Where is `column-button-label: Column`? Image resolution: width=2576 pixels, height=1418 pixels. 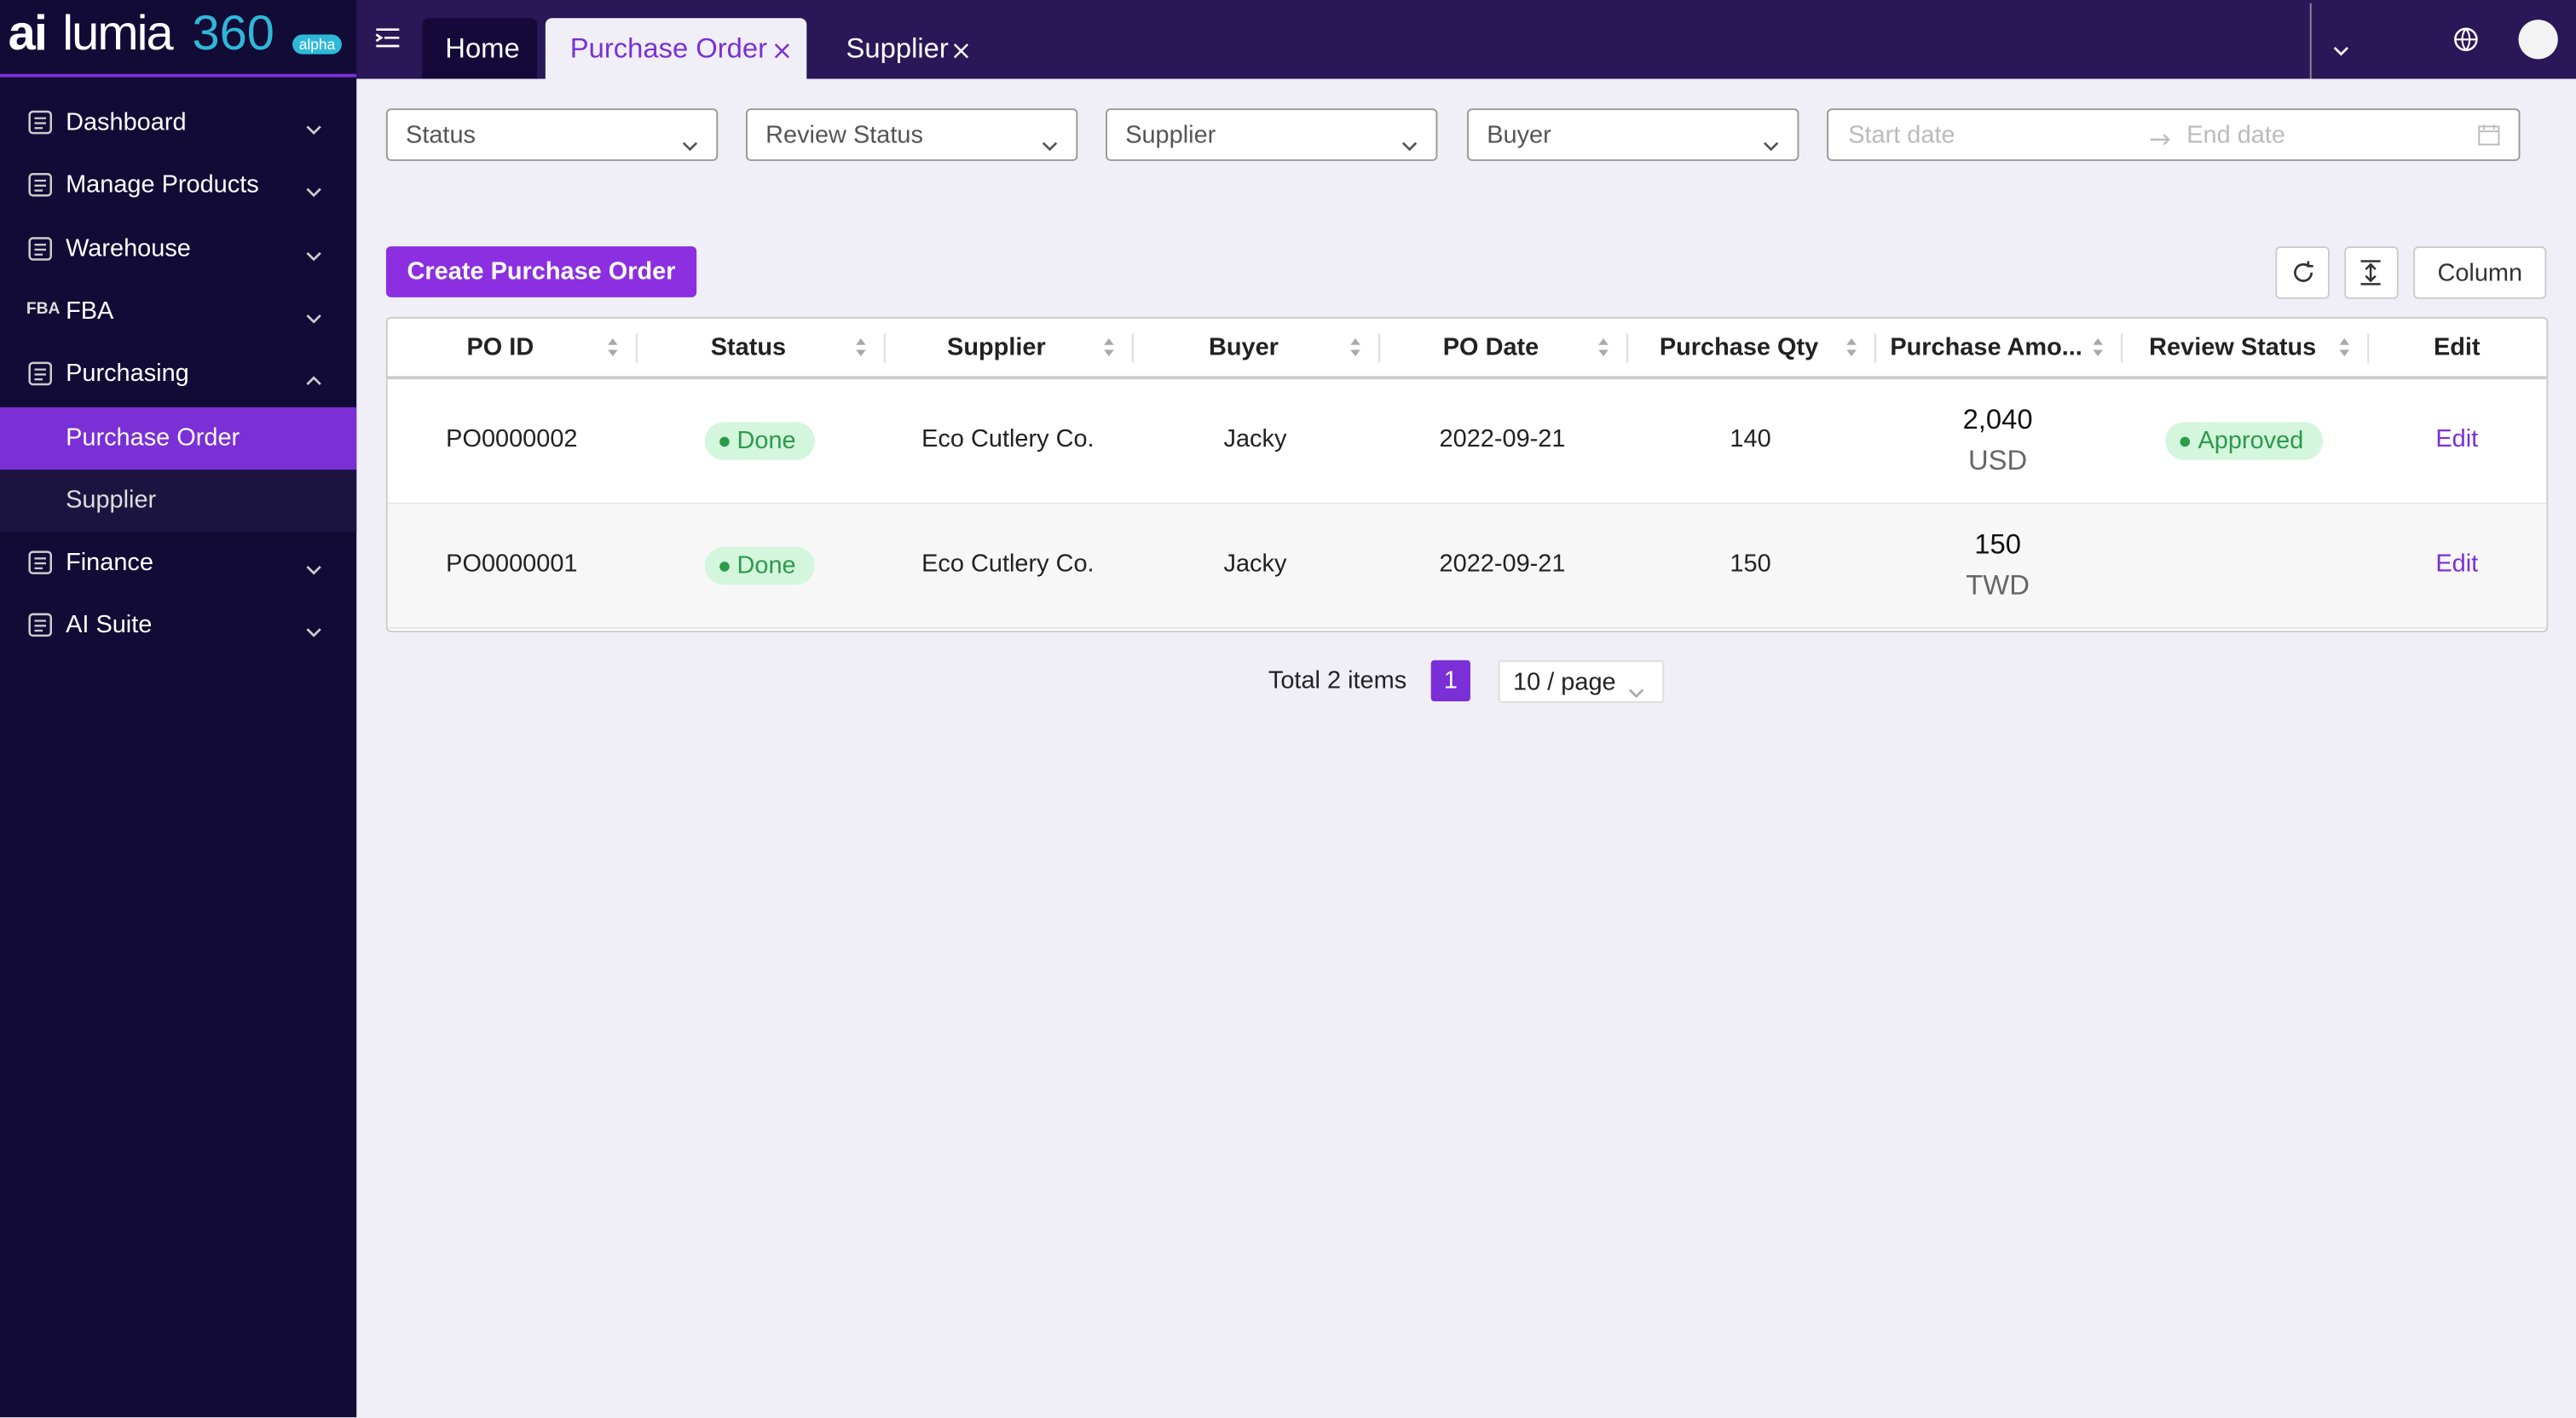
column-button-label: Column is located at coordinates (2480, 273).